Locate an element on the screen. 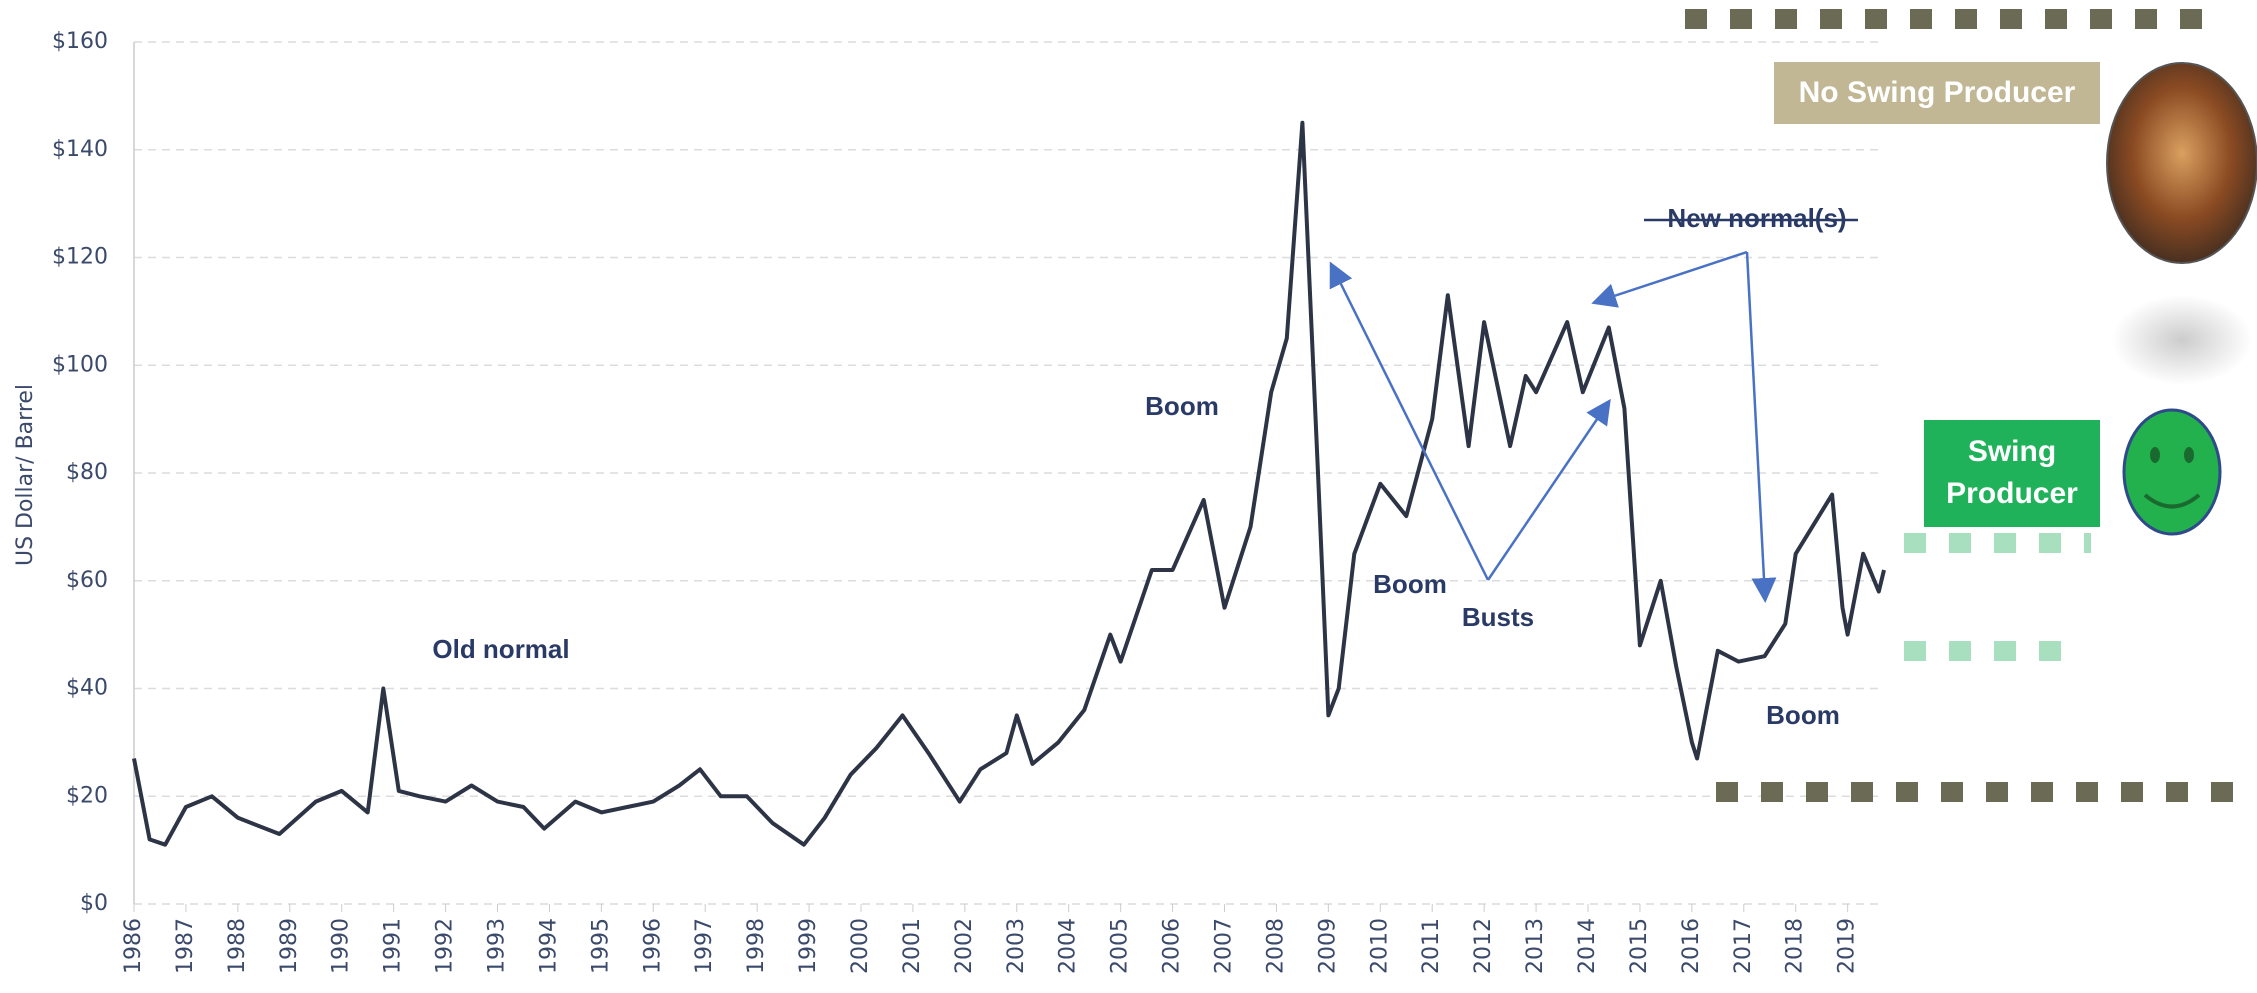 The width and height of the screenshot is (2257, 993). scream-face is located at coordinates (2181, 163).